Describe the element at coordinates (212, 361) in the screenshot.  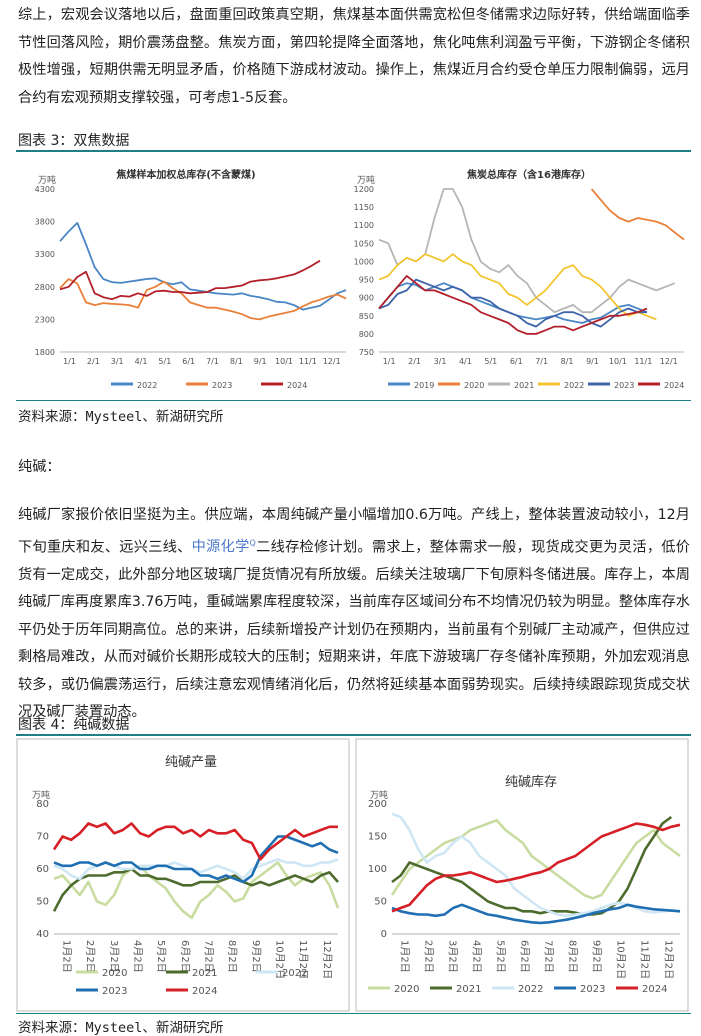
I see `x-tick-label: 7/1` at that location.